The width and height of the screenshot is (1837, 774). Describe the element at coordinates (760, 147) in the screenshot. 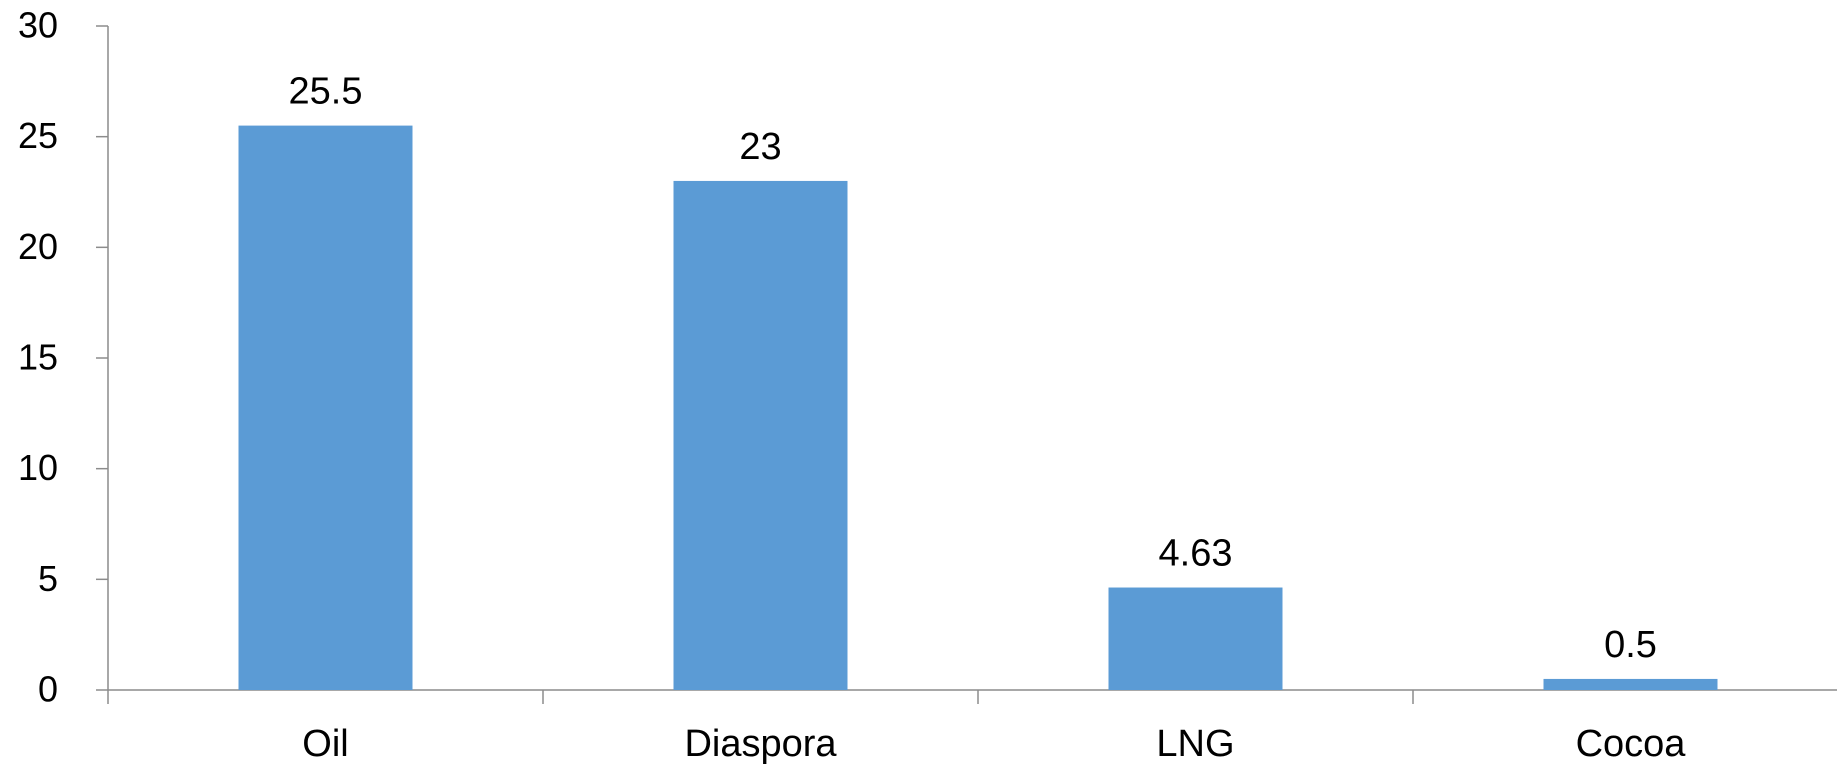

I see `data-label: 23` at that location.